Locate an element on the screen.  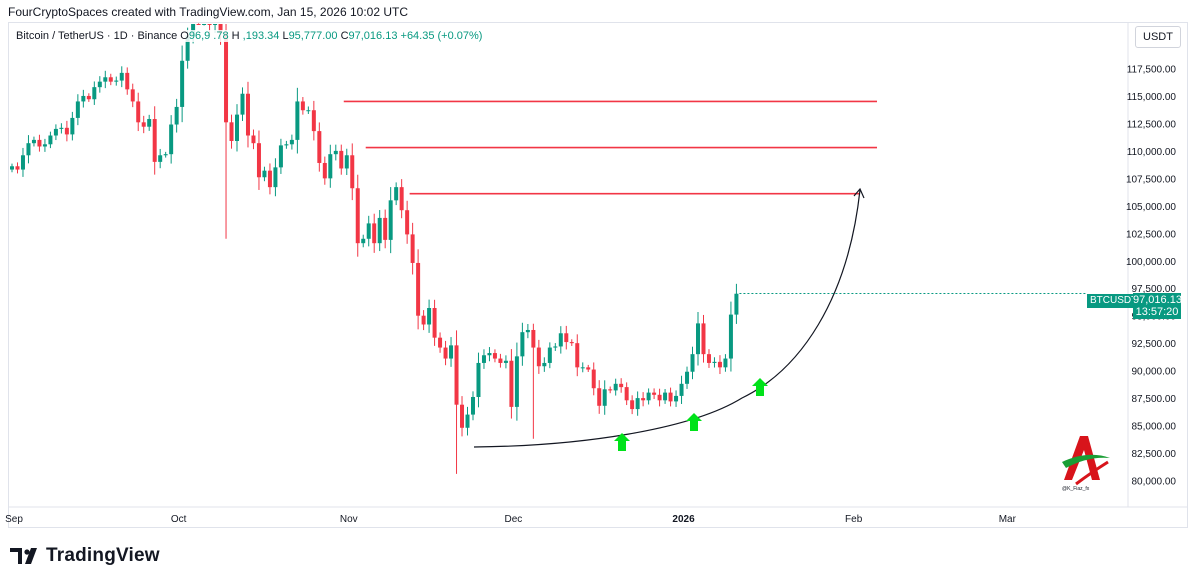
price-tick-label: 110,000.00 is located at coordinates (1152, 152).